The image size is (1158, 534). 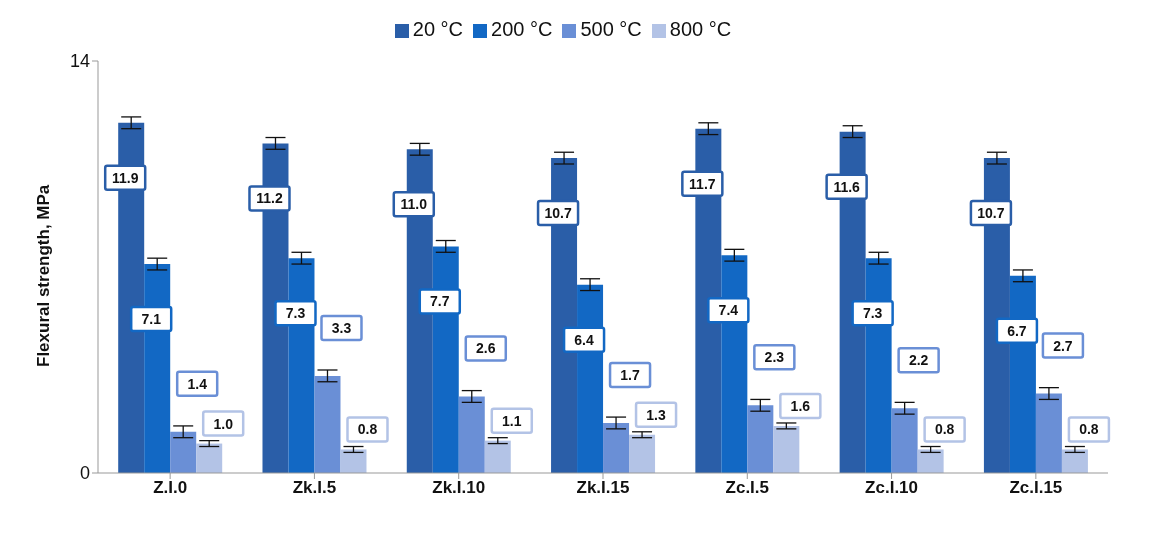 I want to click on data-label: 6.7, so click(x=1017, y=330).